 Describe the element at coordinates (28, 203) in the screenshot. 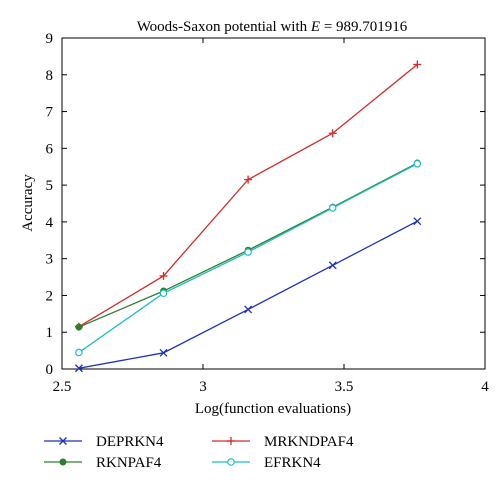

I see `y-axis-title: Accuracy` at that location.